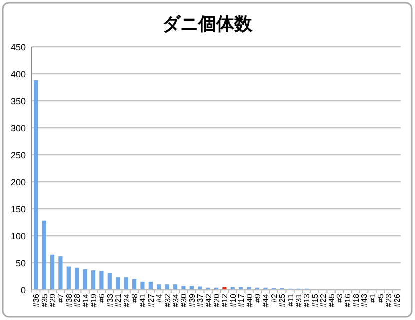 Image resolution: width=415 pixels, height=320 pixels. What do you see at coordinates (85, 300) in the screenshot?
I see `x-tick-label: #14` at bounding box center [85, 300].